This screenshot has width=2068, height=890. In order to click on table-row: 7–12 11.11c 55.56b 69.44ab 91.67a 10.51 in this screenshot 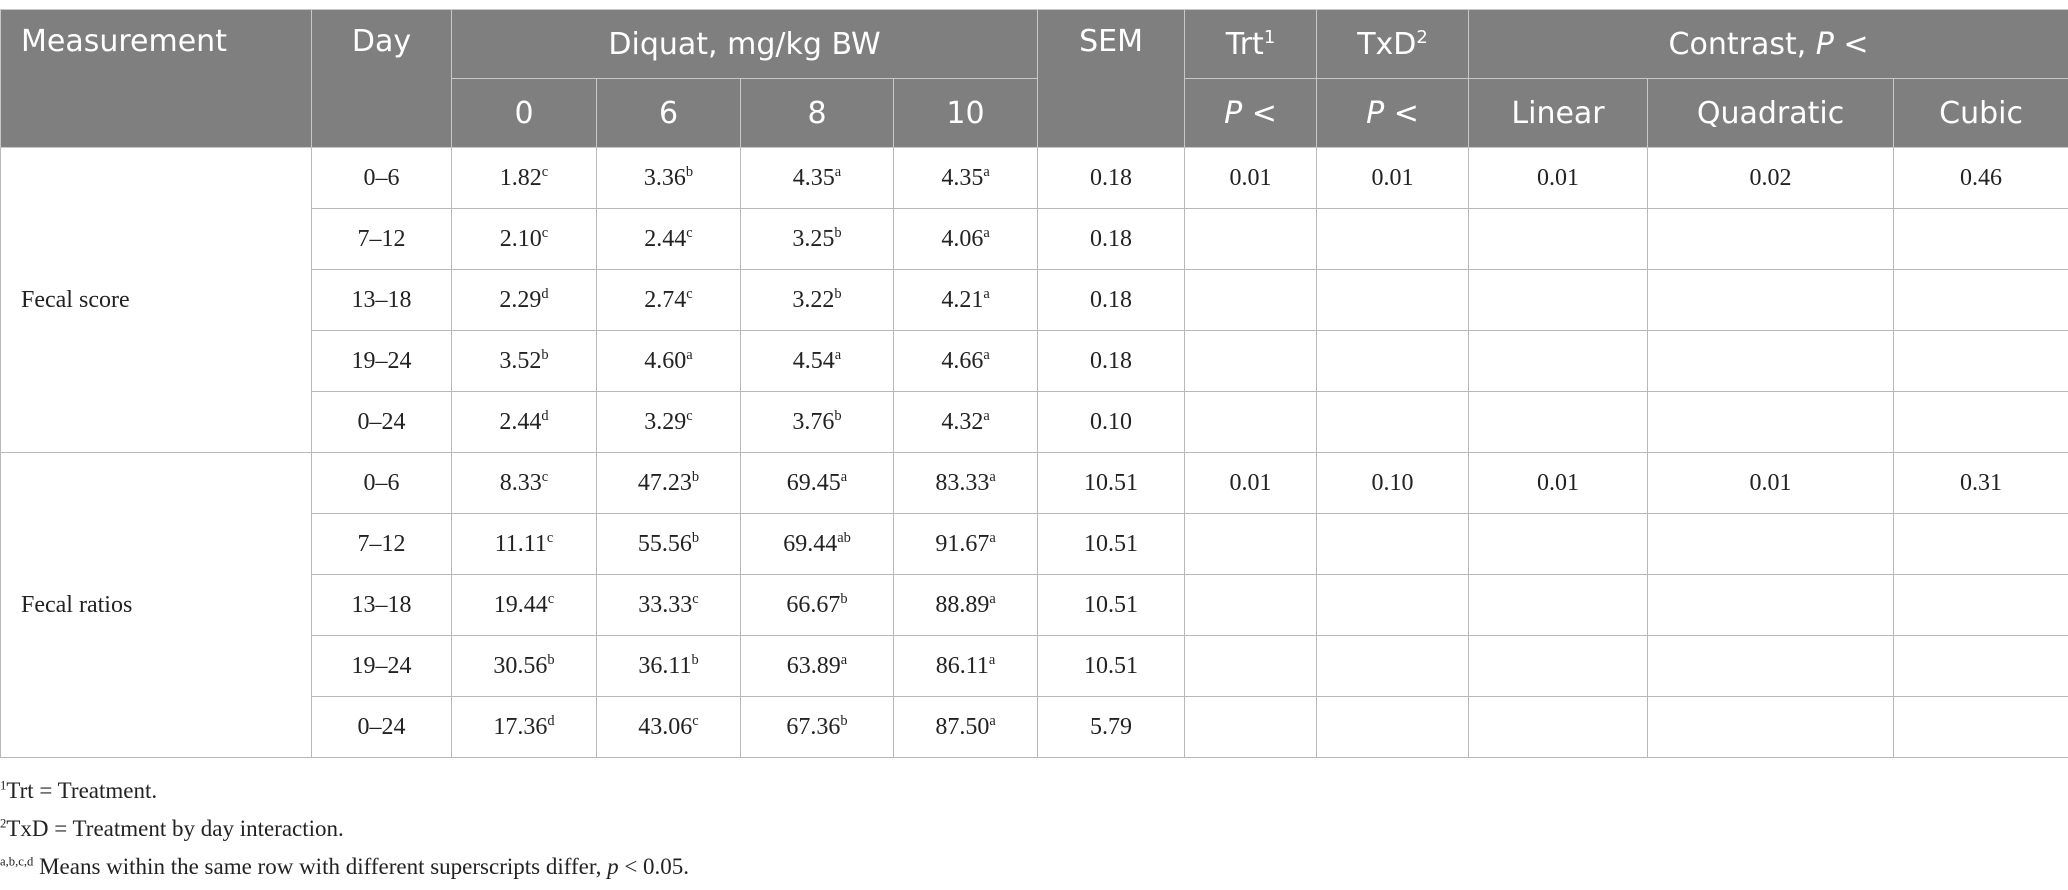, I will do `click(1034, 544)`.